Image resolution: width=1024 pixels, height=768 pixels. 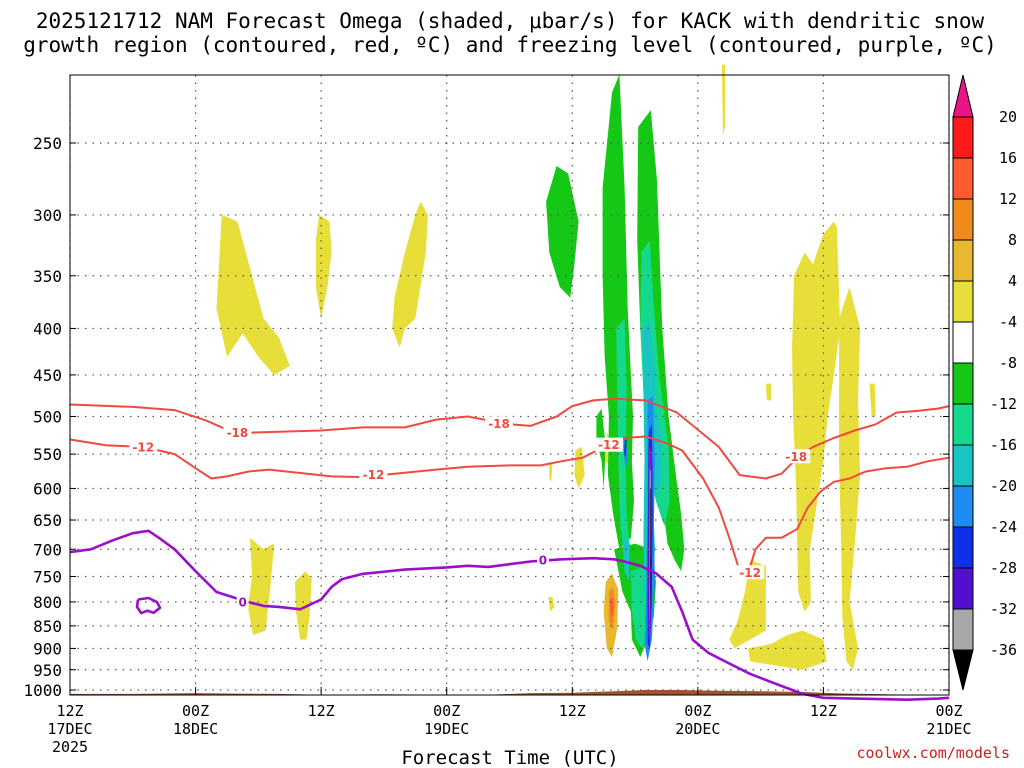 I want to click on x-tick-date-label: 18DEC, so click(x=195, y=729).